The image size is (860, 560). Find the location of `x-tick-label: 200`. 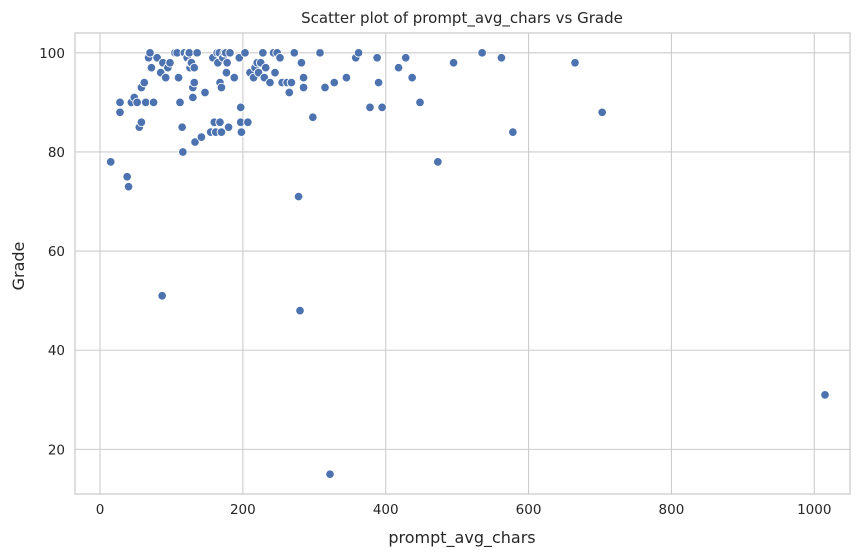

x-tick-label: 200 is located at coordinates (243, 510).